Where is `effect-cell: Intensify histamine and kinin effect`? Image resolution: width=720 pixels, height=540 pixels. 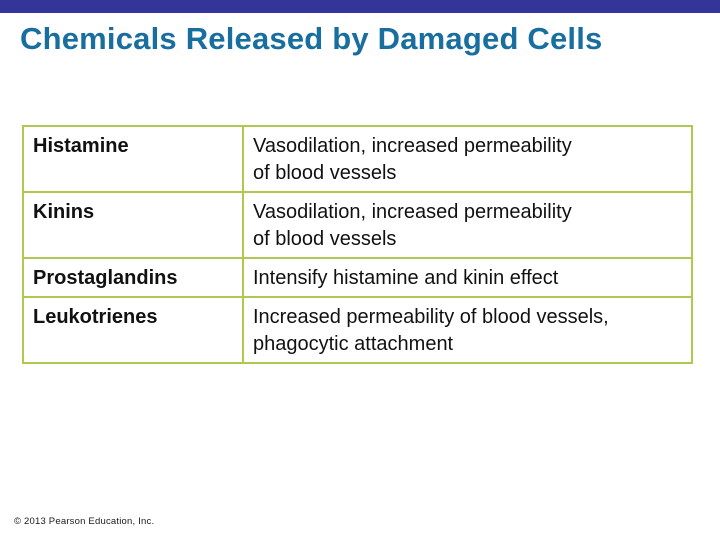
effect-cell: Intensify histamine and kinin effect is located at coordinates (467, 277).